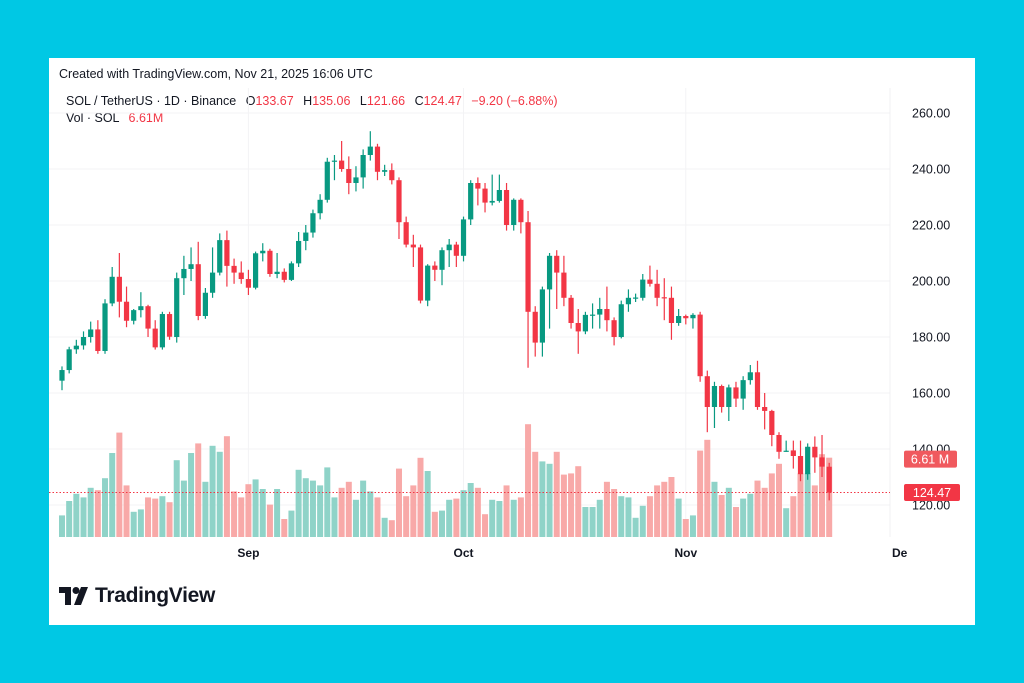 Image resolution: width=1024 pixels, height=683 pixels. What do you see at coordinates (386, 101) in the screenshot?
I see `low-value: 121.66` at bounding box center [386, 101].